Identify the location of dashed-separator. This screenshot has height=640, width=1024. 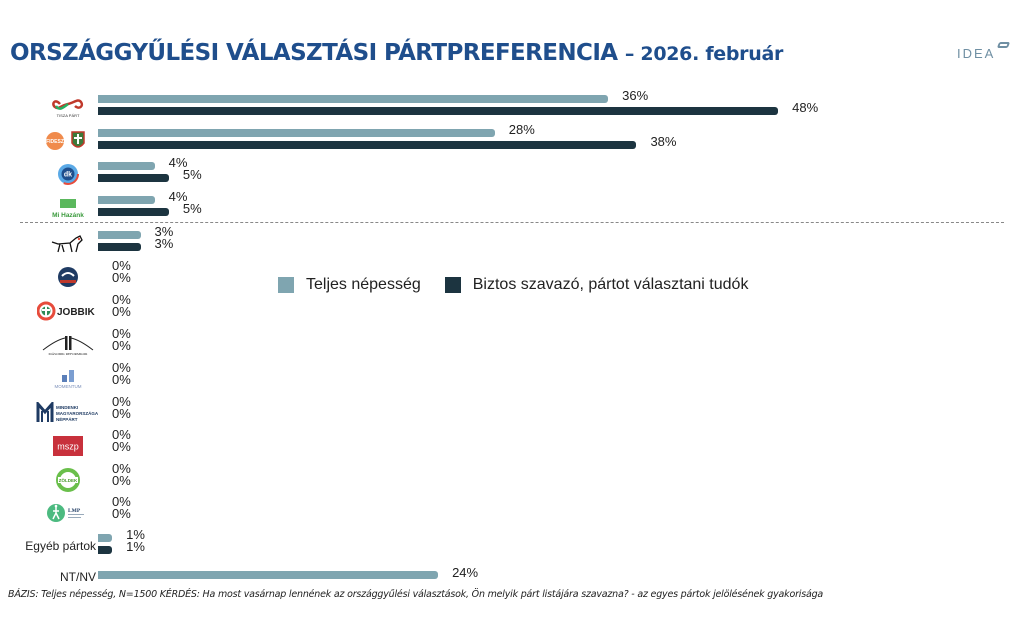
(512, 222).